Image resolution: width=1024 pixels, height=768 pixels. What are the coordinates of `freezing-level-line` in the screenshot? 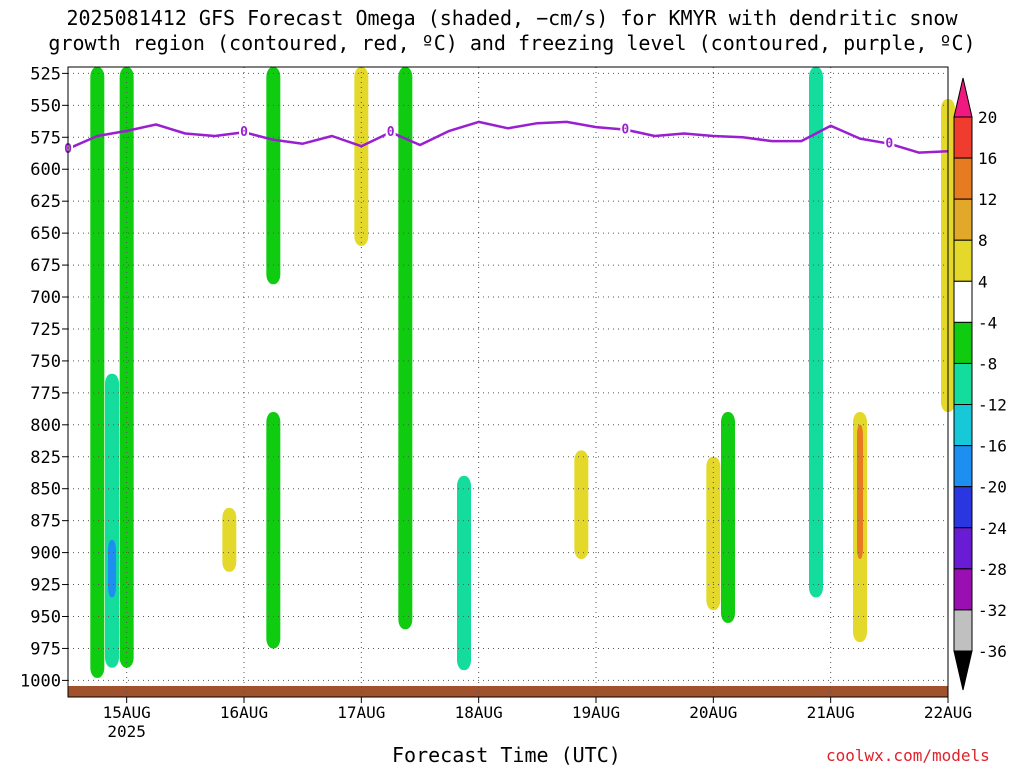 It's located at (508, 137).